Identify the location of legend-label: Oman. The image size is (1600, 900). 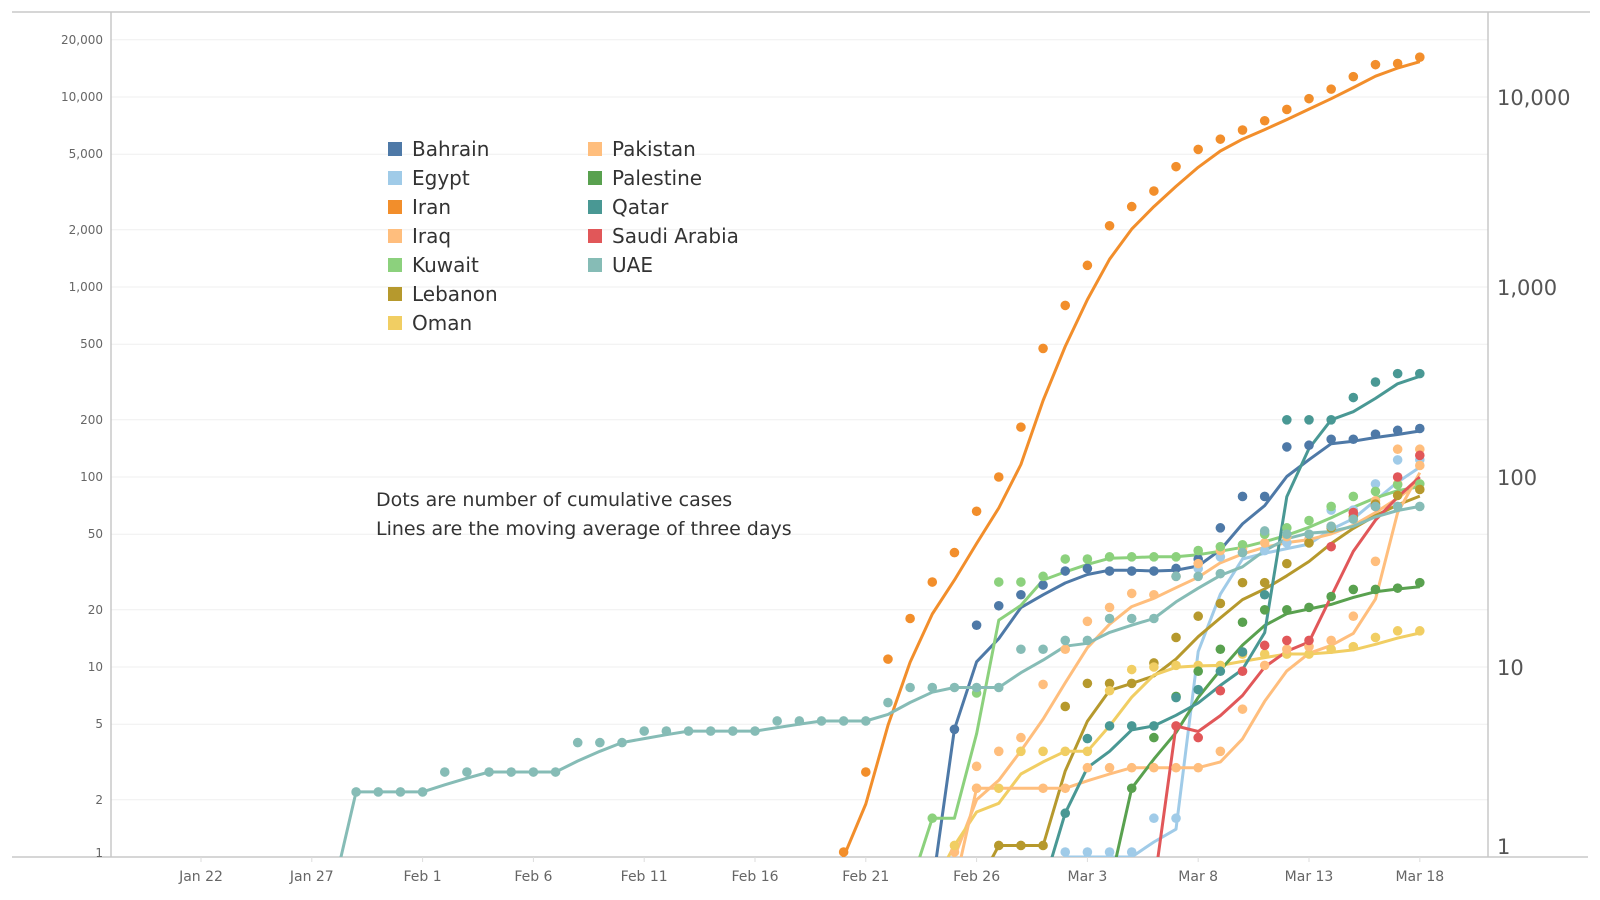
(442, 322).